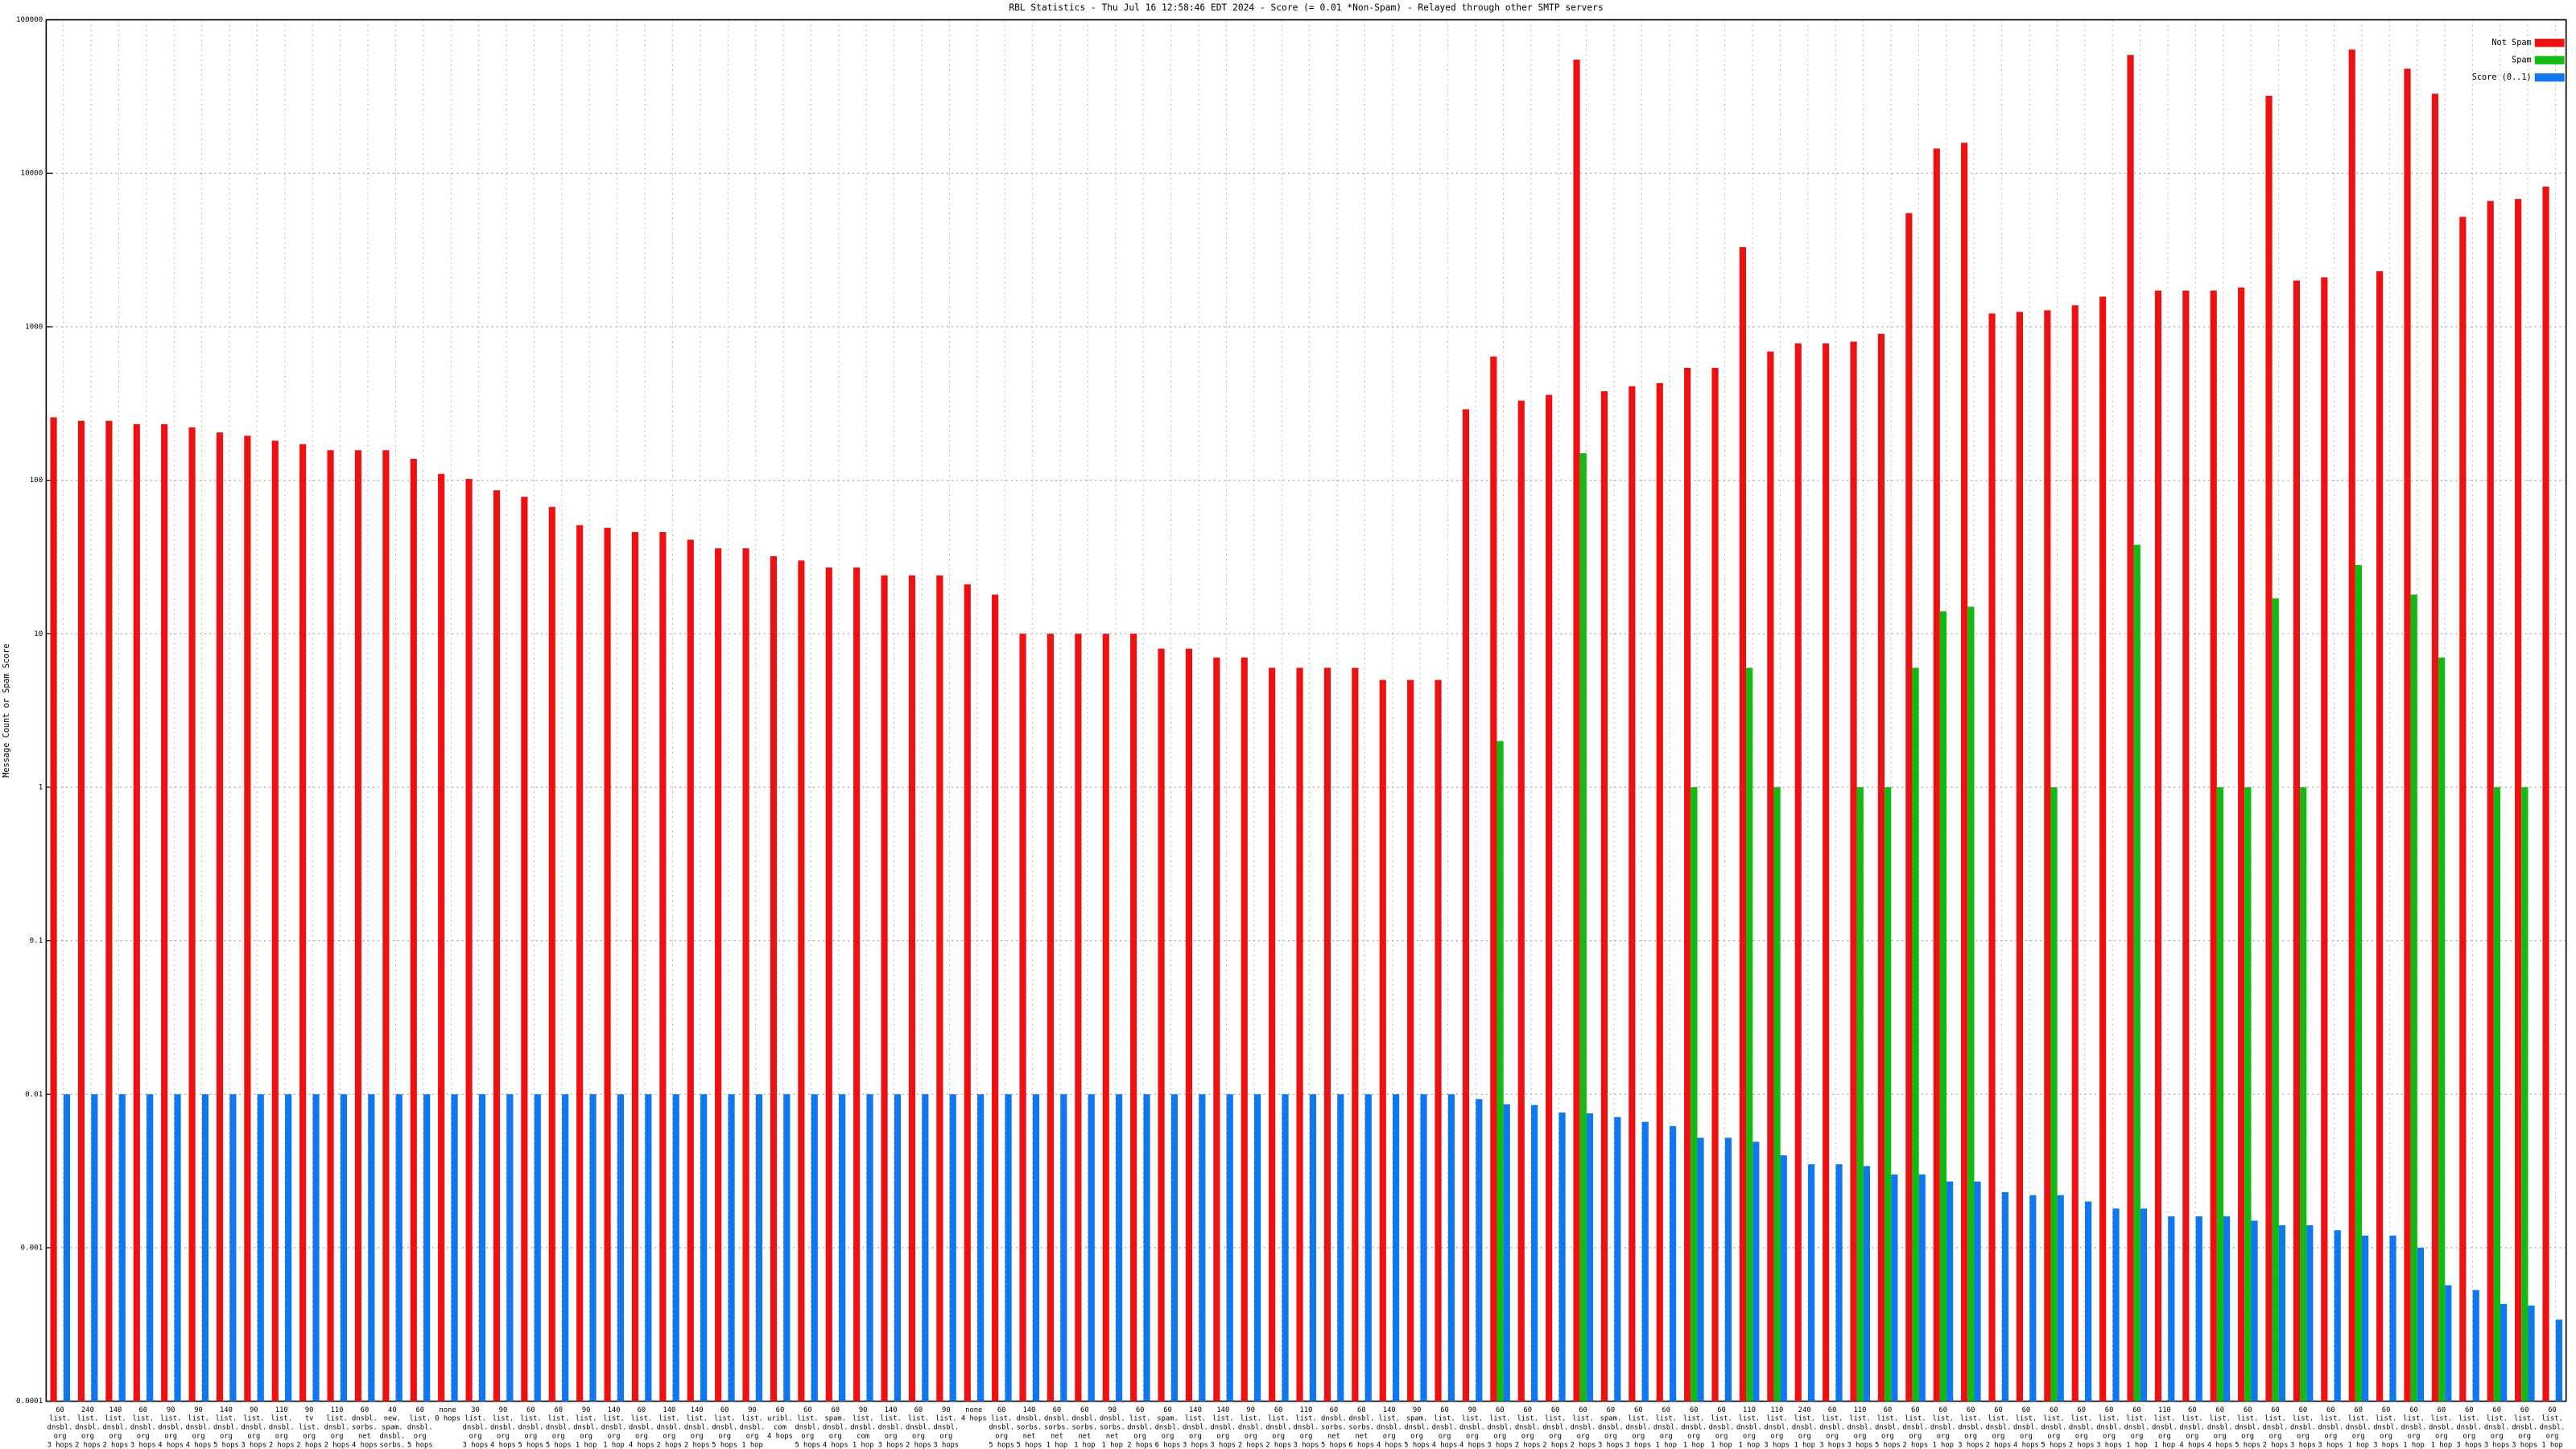  I want to click on x-tick-line: net, so click(1029, 1436).